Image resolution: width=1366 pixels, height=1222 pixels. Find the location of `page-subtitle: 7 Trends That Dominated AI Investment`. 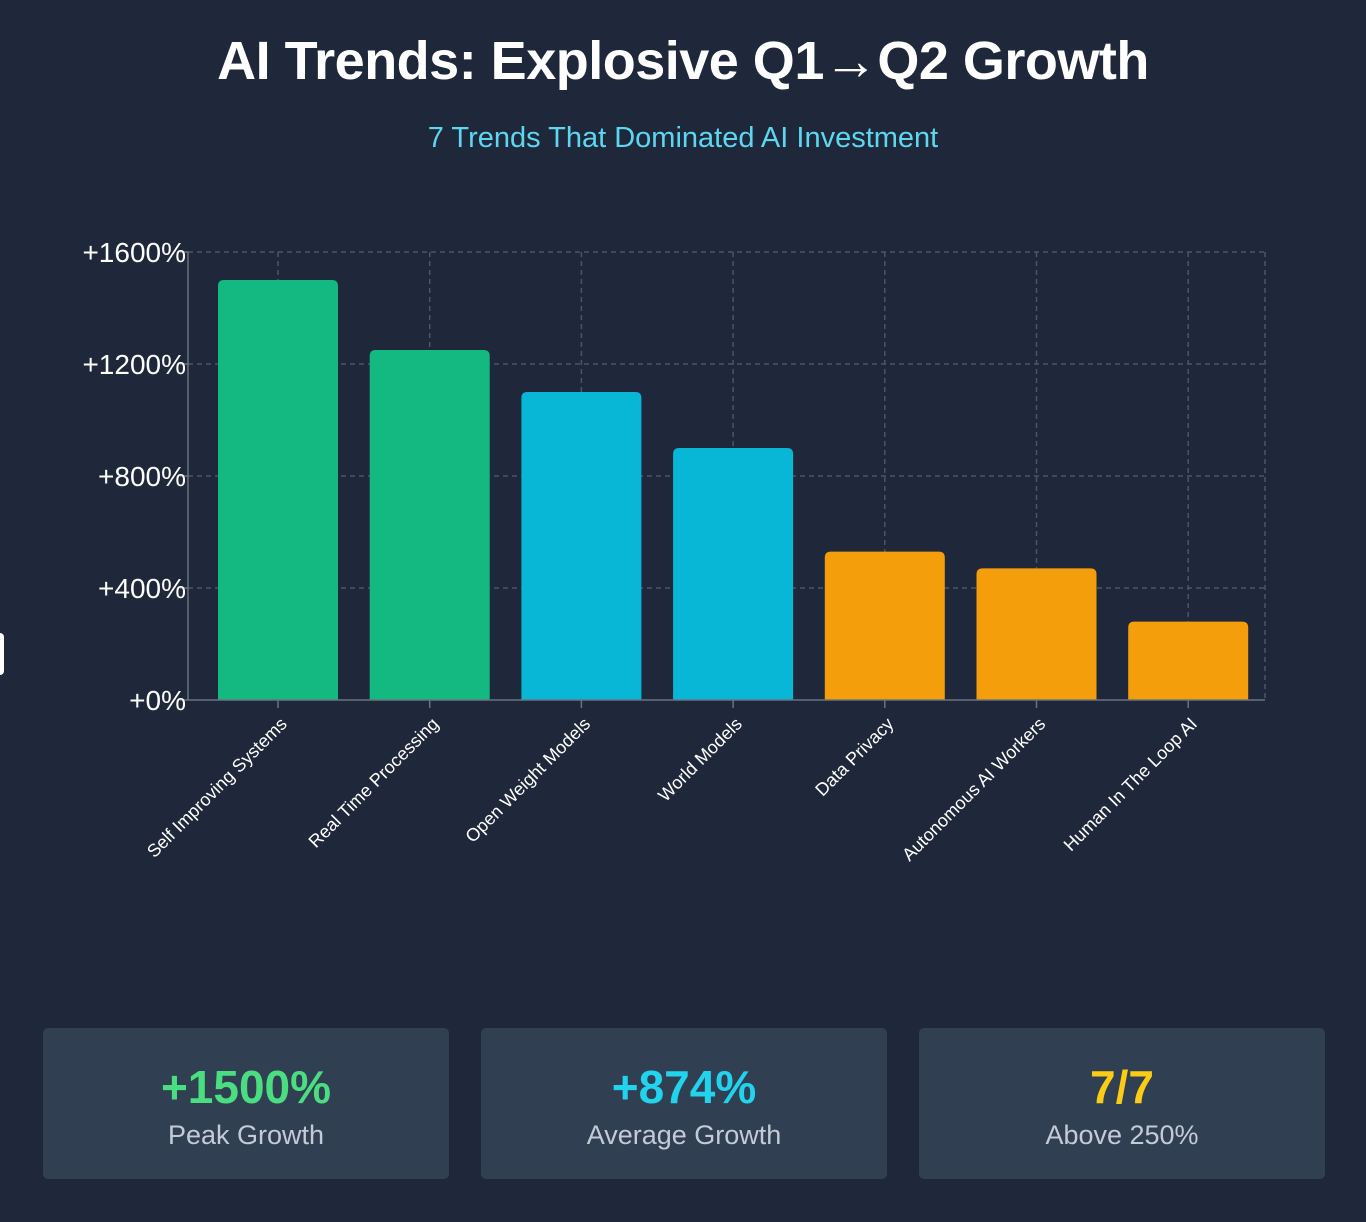

page-subtitle: 7 Trends That Dominated AI Investment is located at coordinates (683, 138).